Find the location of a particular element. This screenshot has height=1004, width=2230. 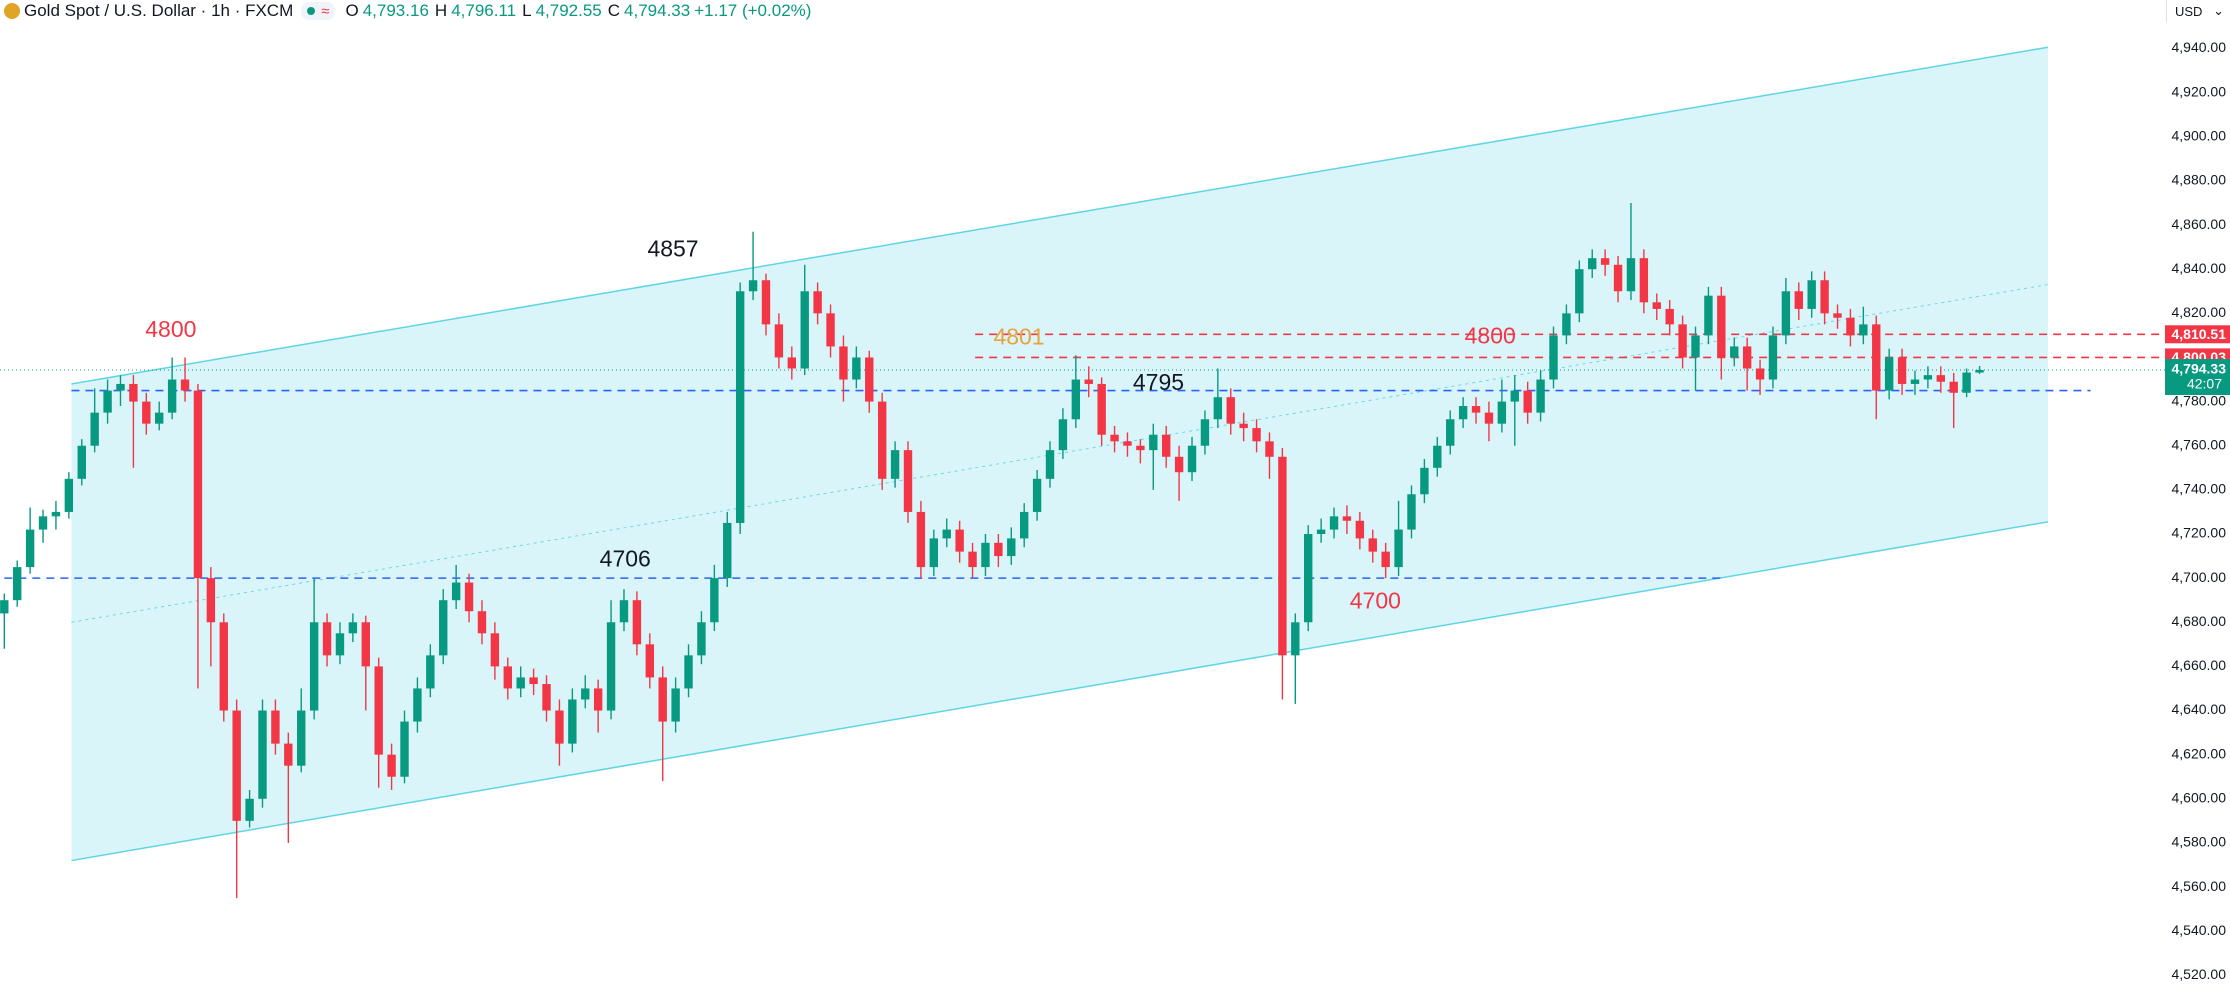

price-axis-bg is located at coordinates (2197, 502).